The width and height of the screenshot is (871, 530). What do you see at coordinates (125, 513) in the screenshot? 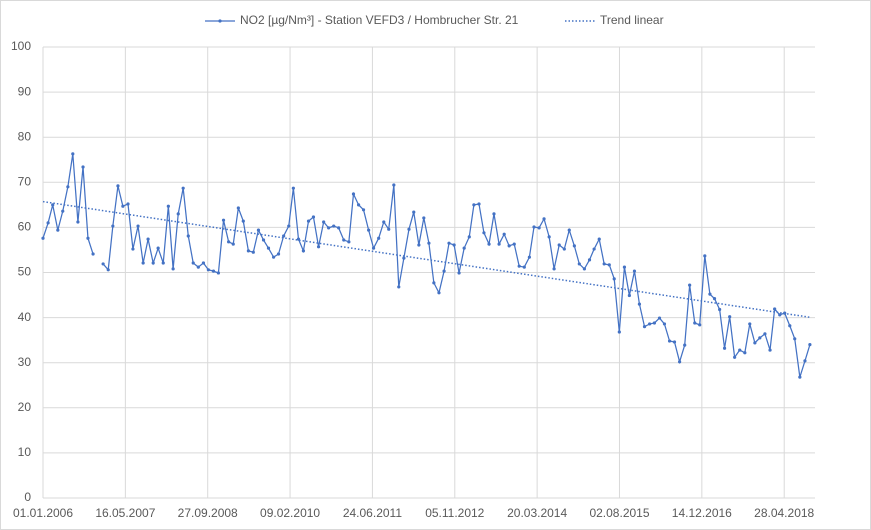
I see `x-tick-label: 16.05.2007` at bounding box center [125, 513].